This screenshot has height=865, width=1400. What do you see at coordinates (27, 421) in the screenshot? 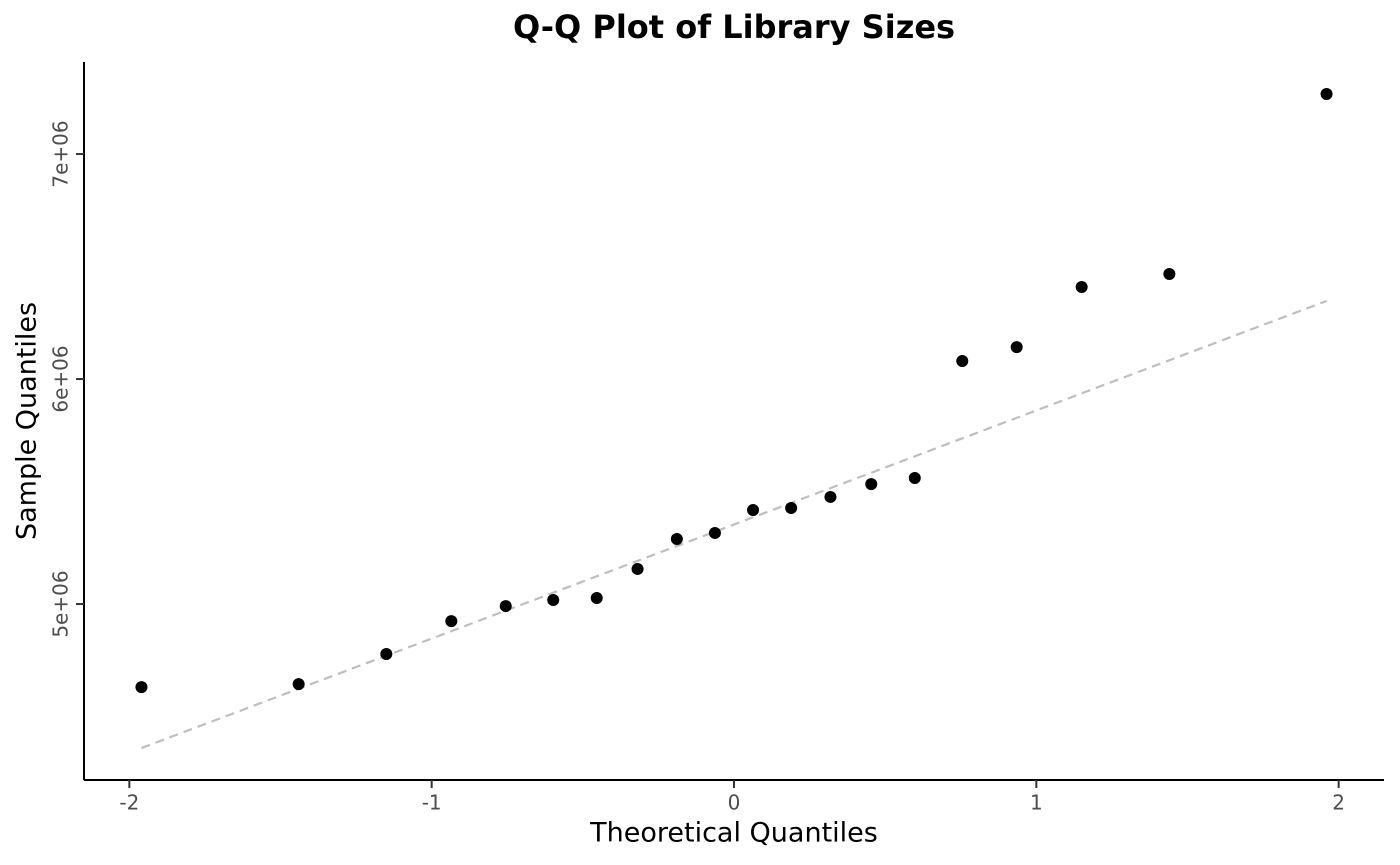
I see `y-axis-title: Sample Quantiles` at bounding box center [27, 421].